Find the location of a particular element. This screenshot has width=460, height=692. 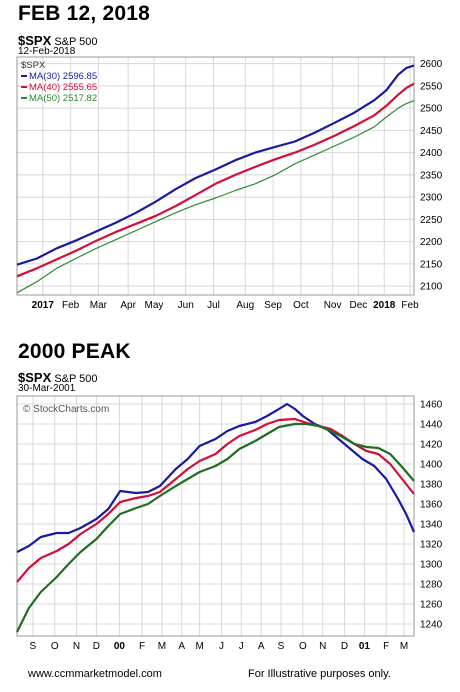

chart1-y-tick-label: 2100 is located at coordinates (431, 287).